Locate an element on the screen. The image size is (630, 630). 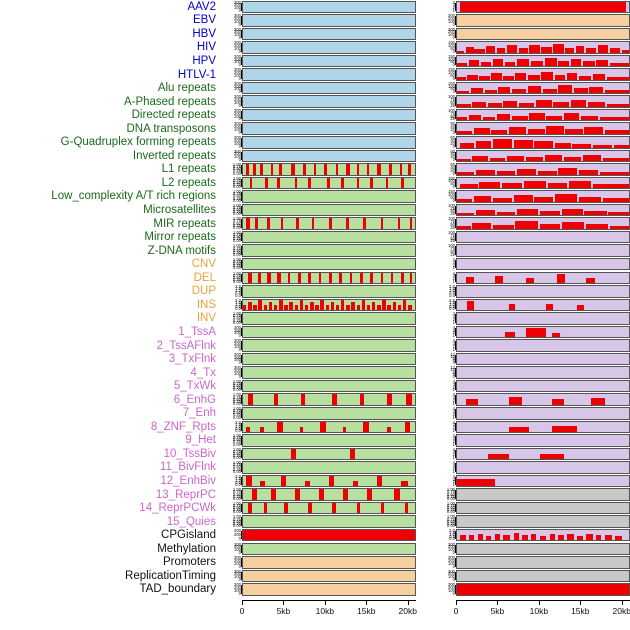
y-axis-tick-label: 4 is located at coordinates (453, 409).